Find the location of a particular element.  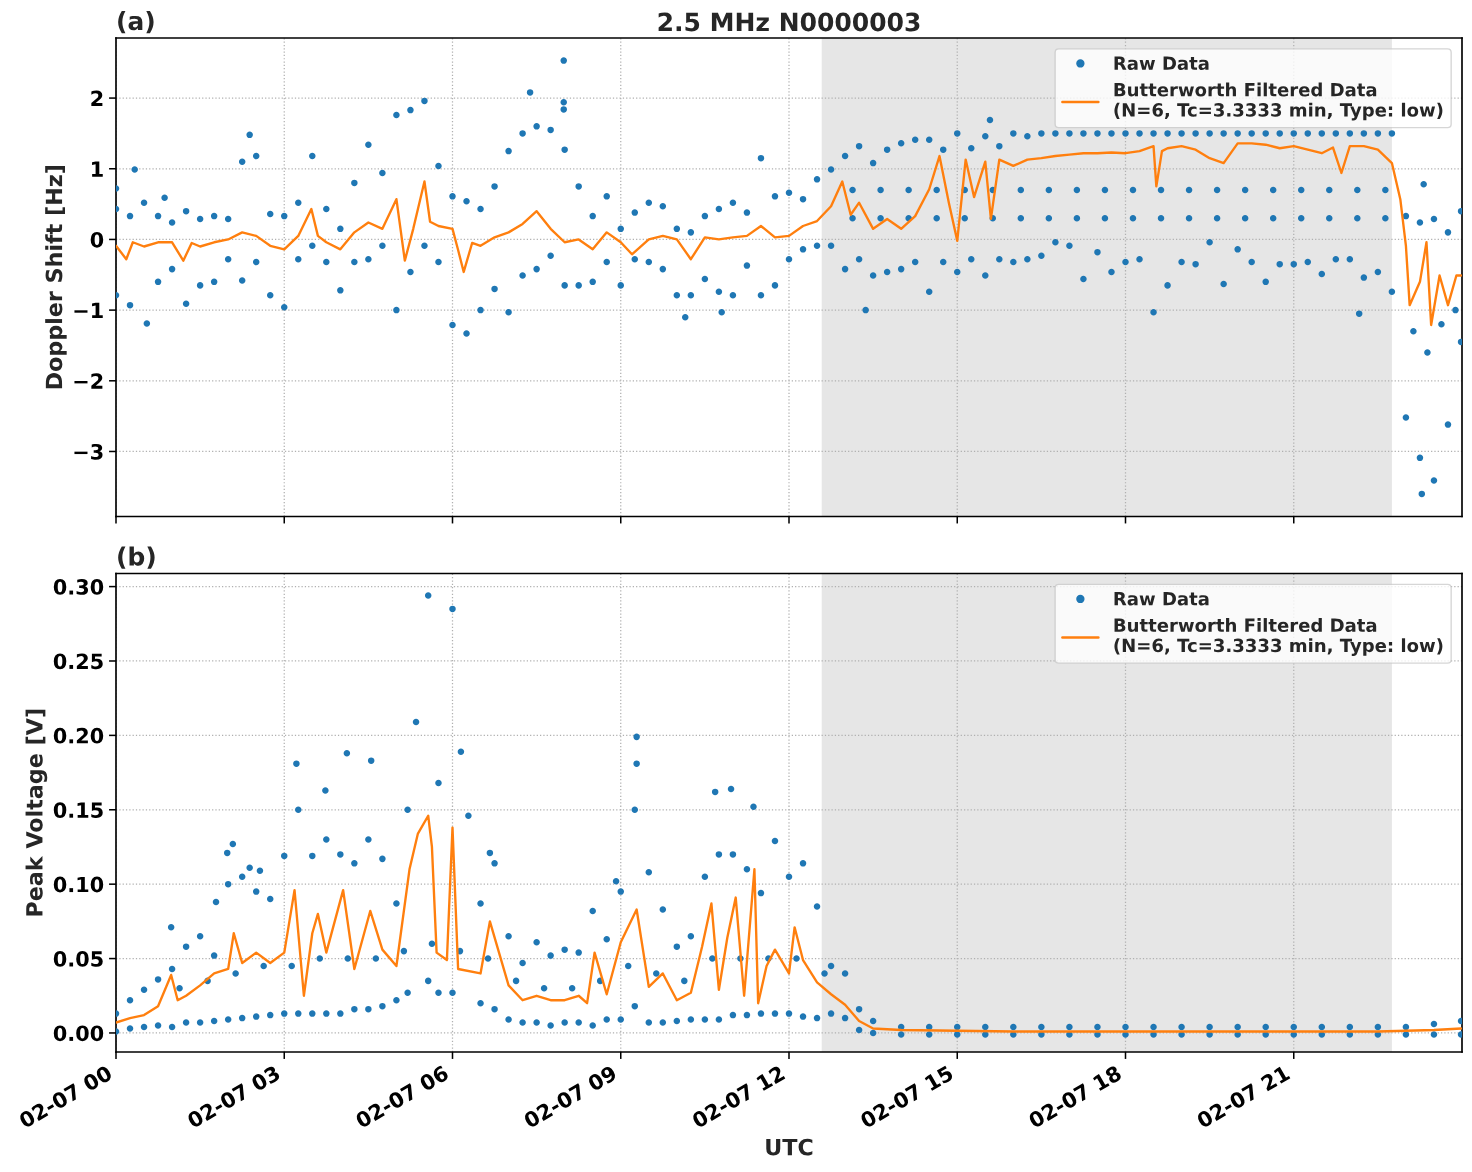

y-tick-label: 0.05 is located at coordinates (78, 959).